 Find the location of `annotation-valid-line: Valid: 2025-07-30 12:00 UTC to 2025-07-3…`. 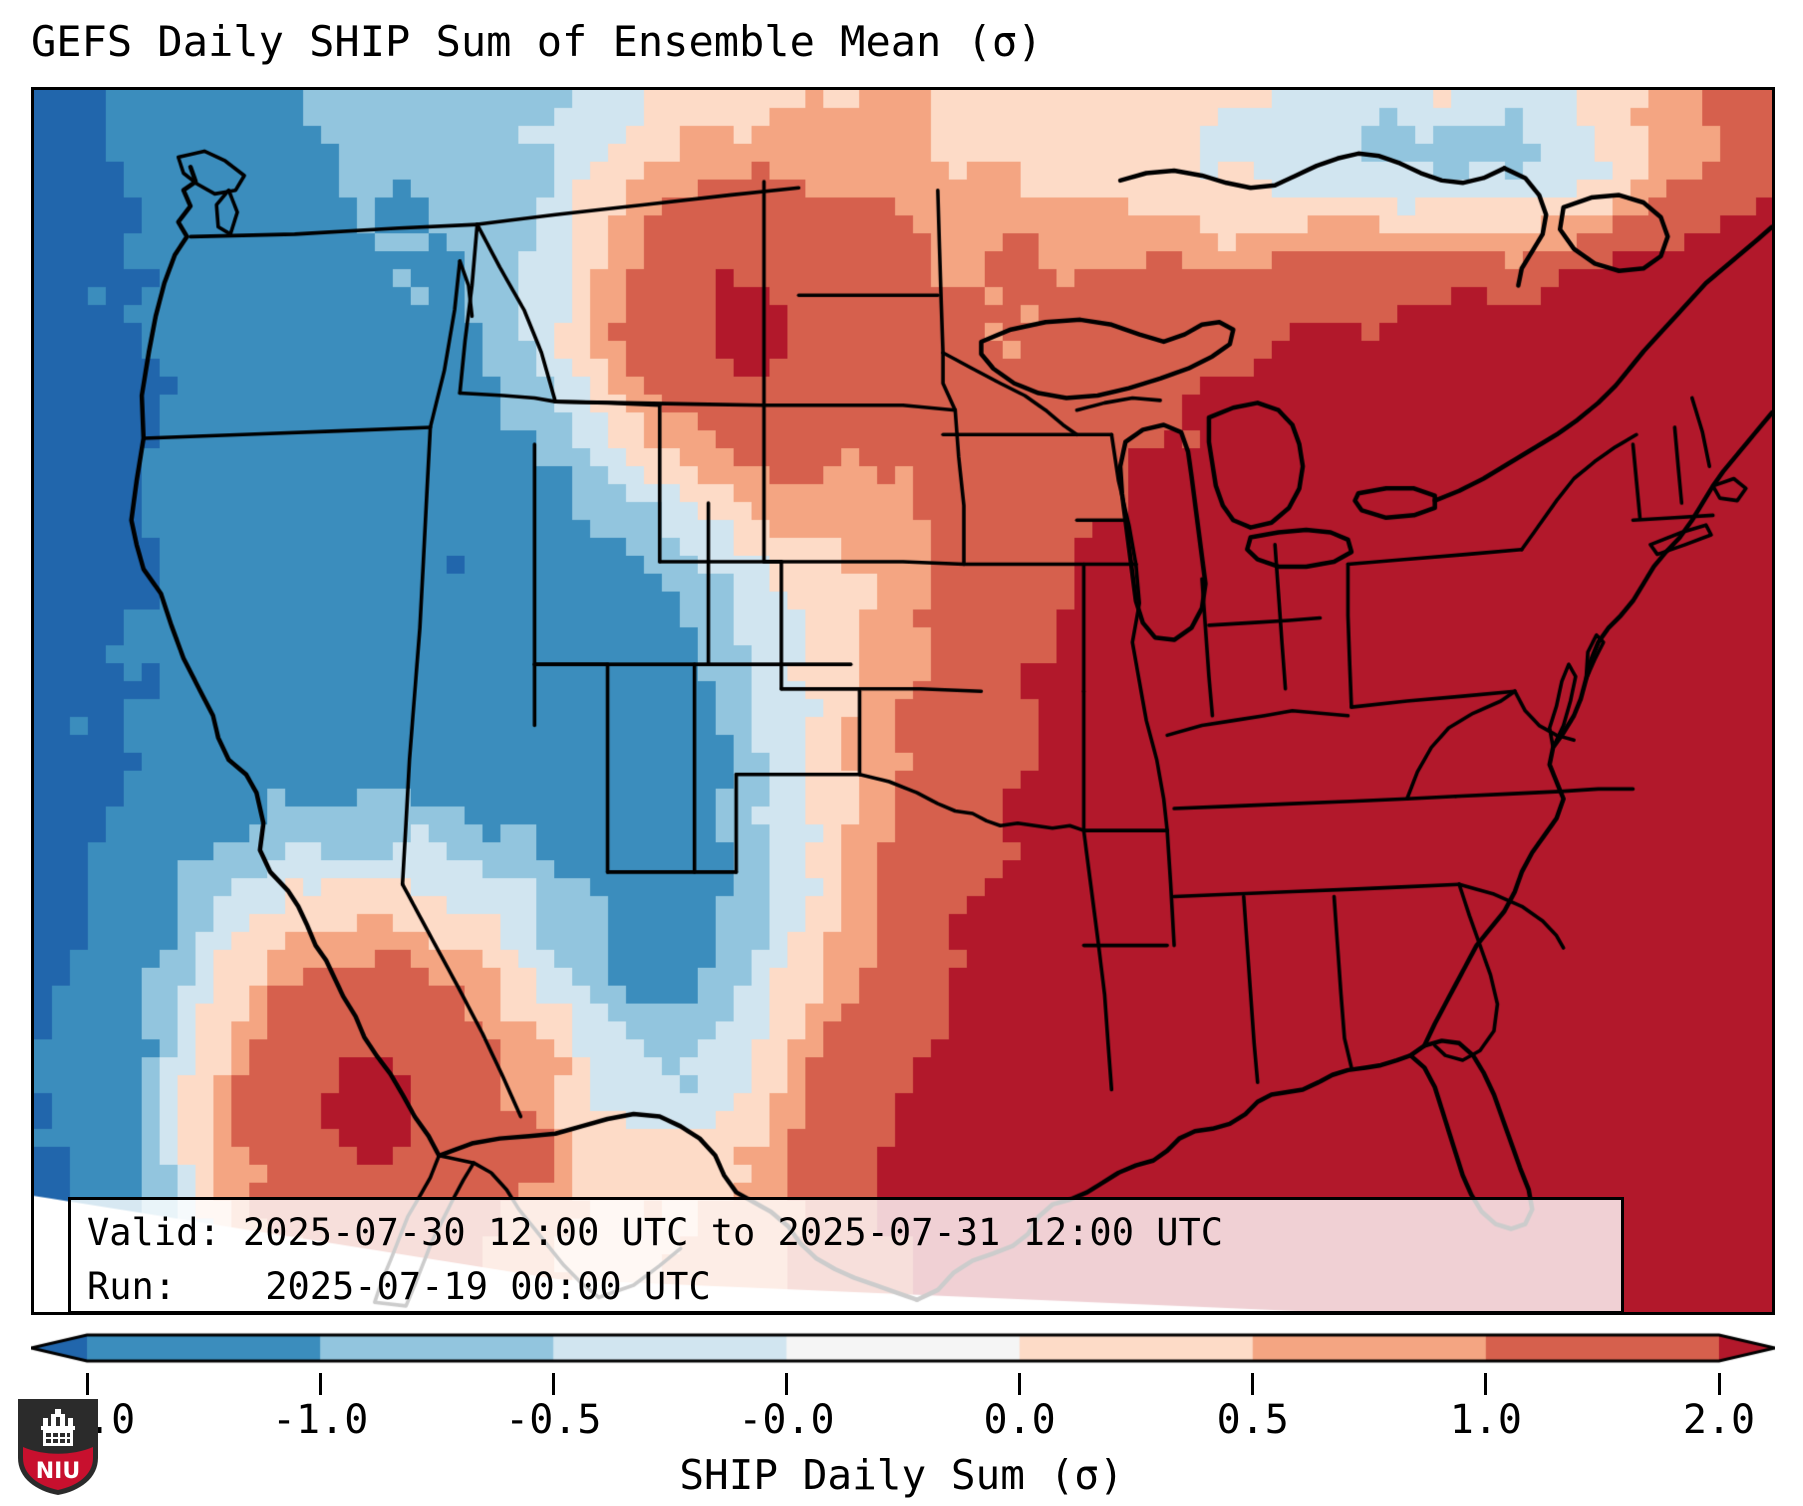

annotation-valid-line: Valid: 2025-07-30 12:00 UTC to 2025-07-3… is located at coordinates (655, 1232).